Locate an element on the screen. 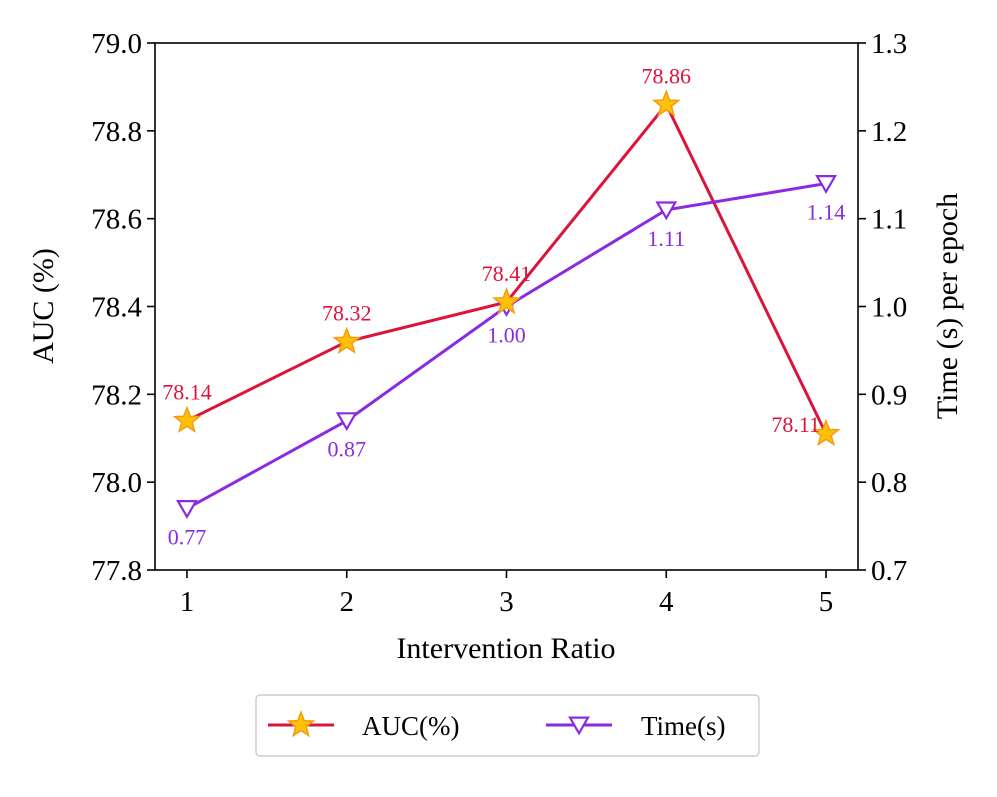 This screenshot has width=997, height=797. x-axis-title: Intervention Ratio is located at coordinates (505, 648).